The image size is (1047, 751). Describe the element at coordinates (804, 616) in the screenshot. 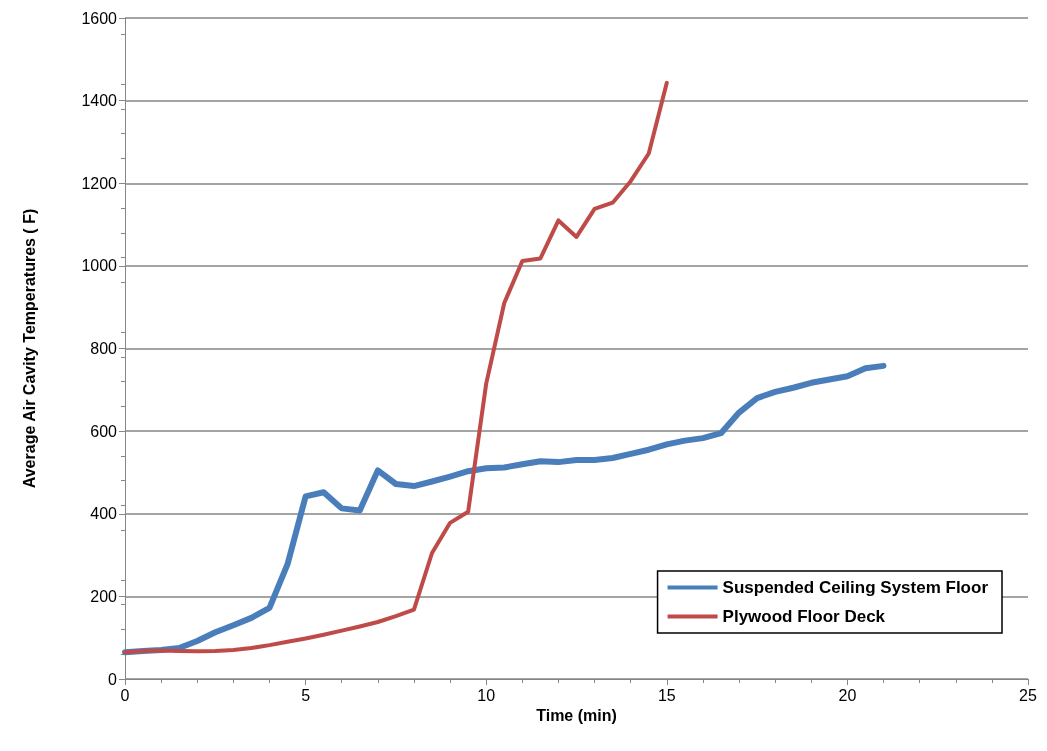

I see `legend-label: Plywood Floor Deck` at that location.